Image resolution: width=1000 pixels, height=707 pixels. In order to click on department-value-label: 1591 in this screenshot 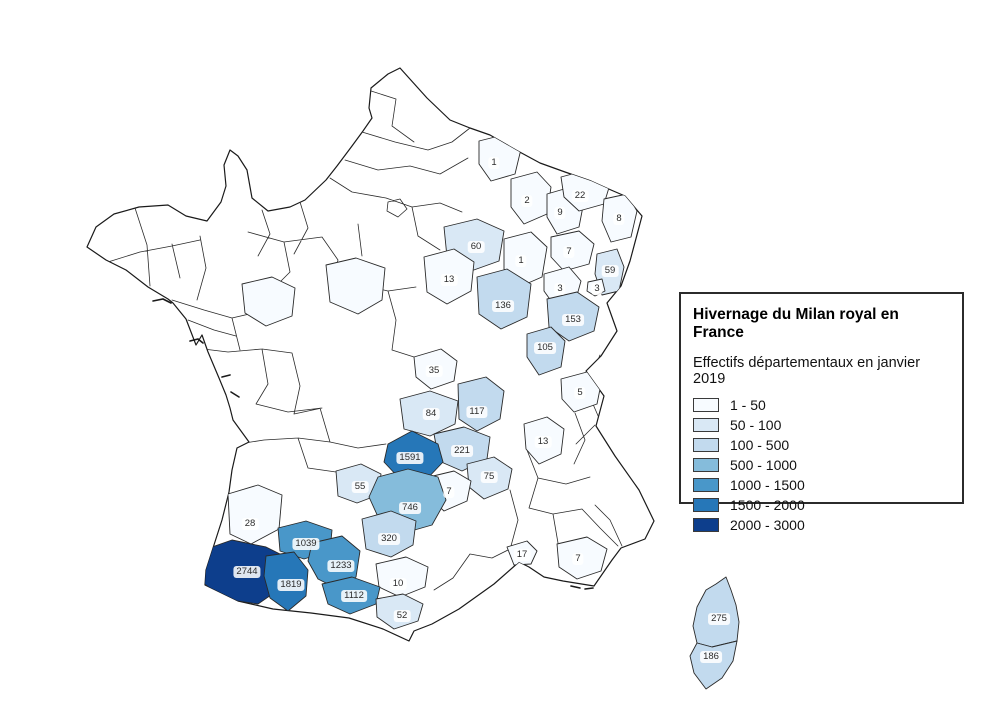, I will do `click(410, 458)`.